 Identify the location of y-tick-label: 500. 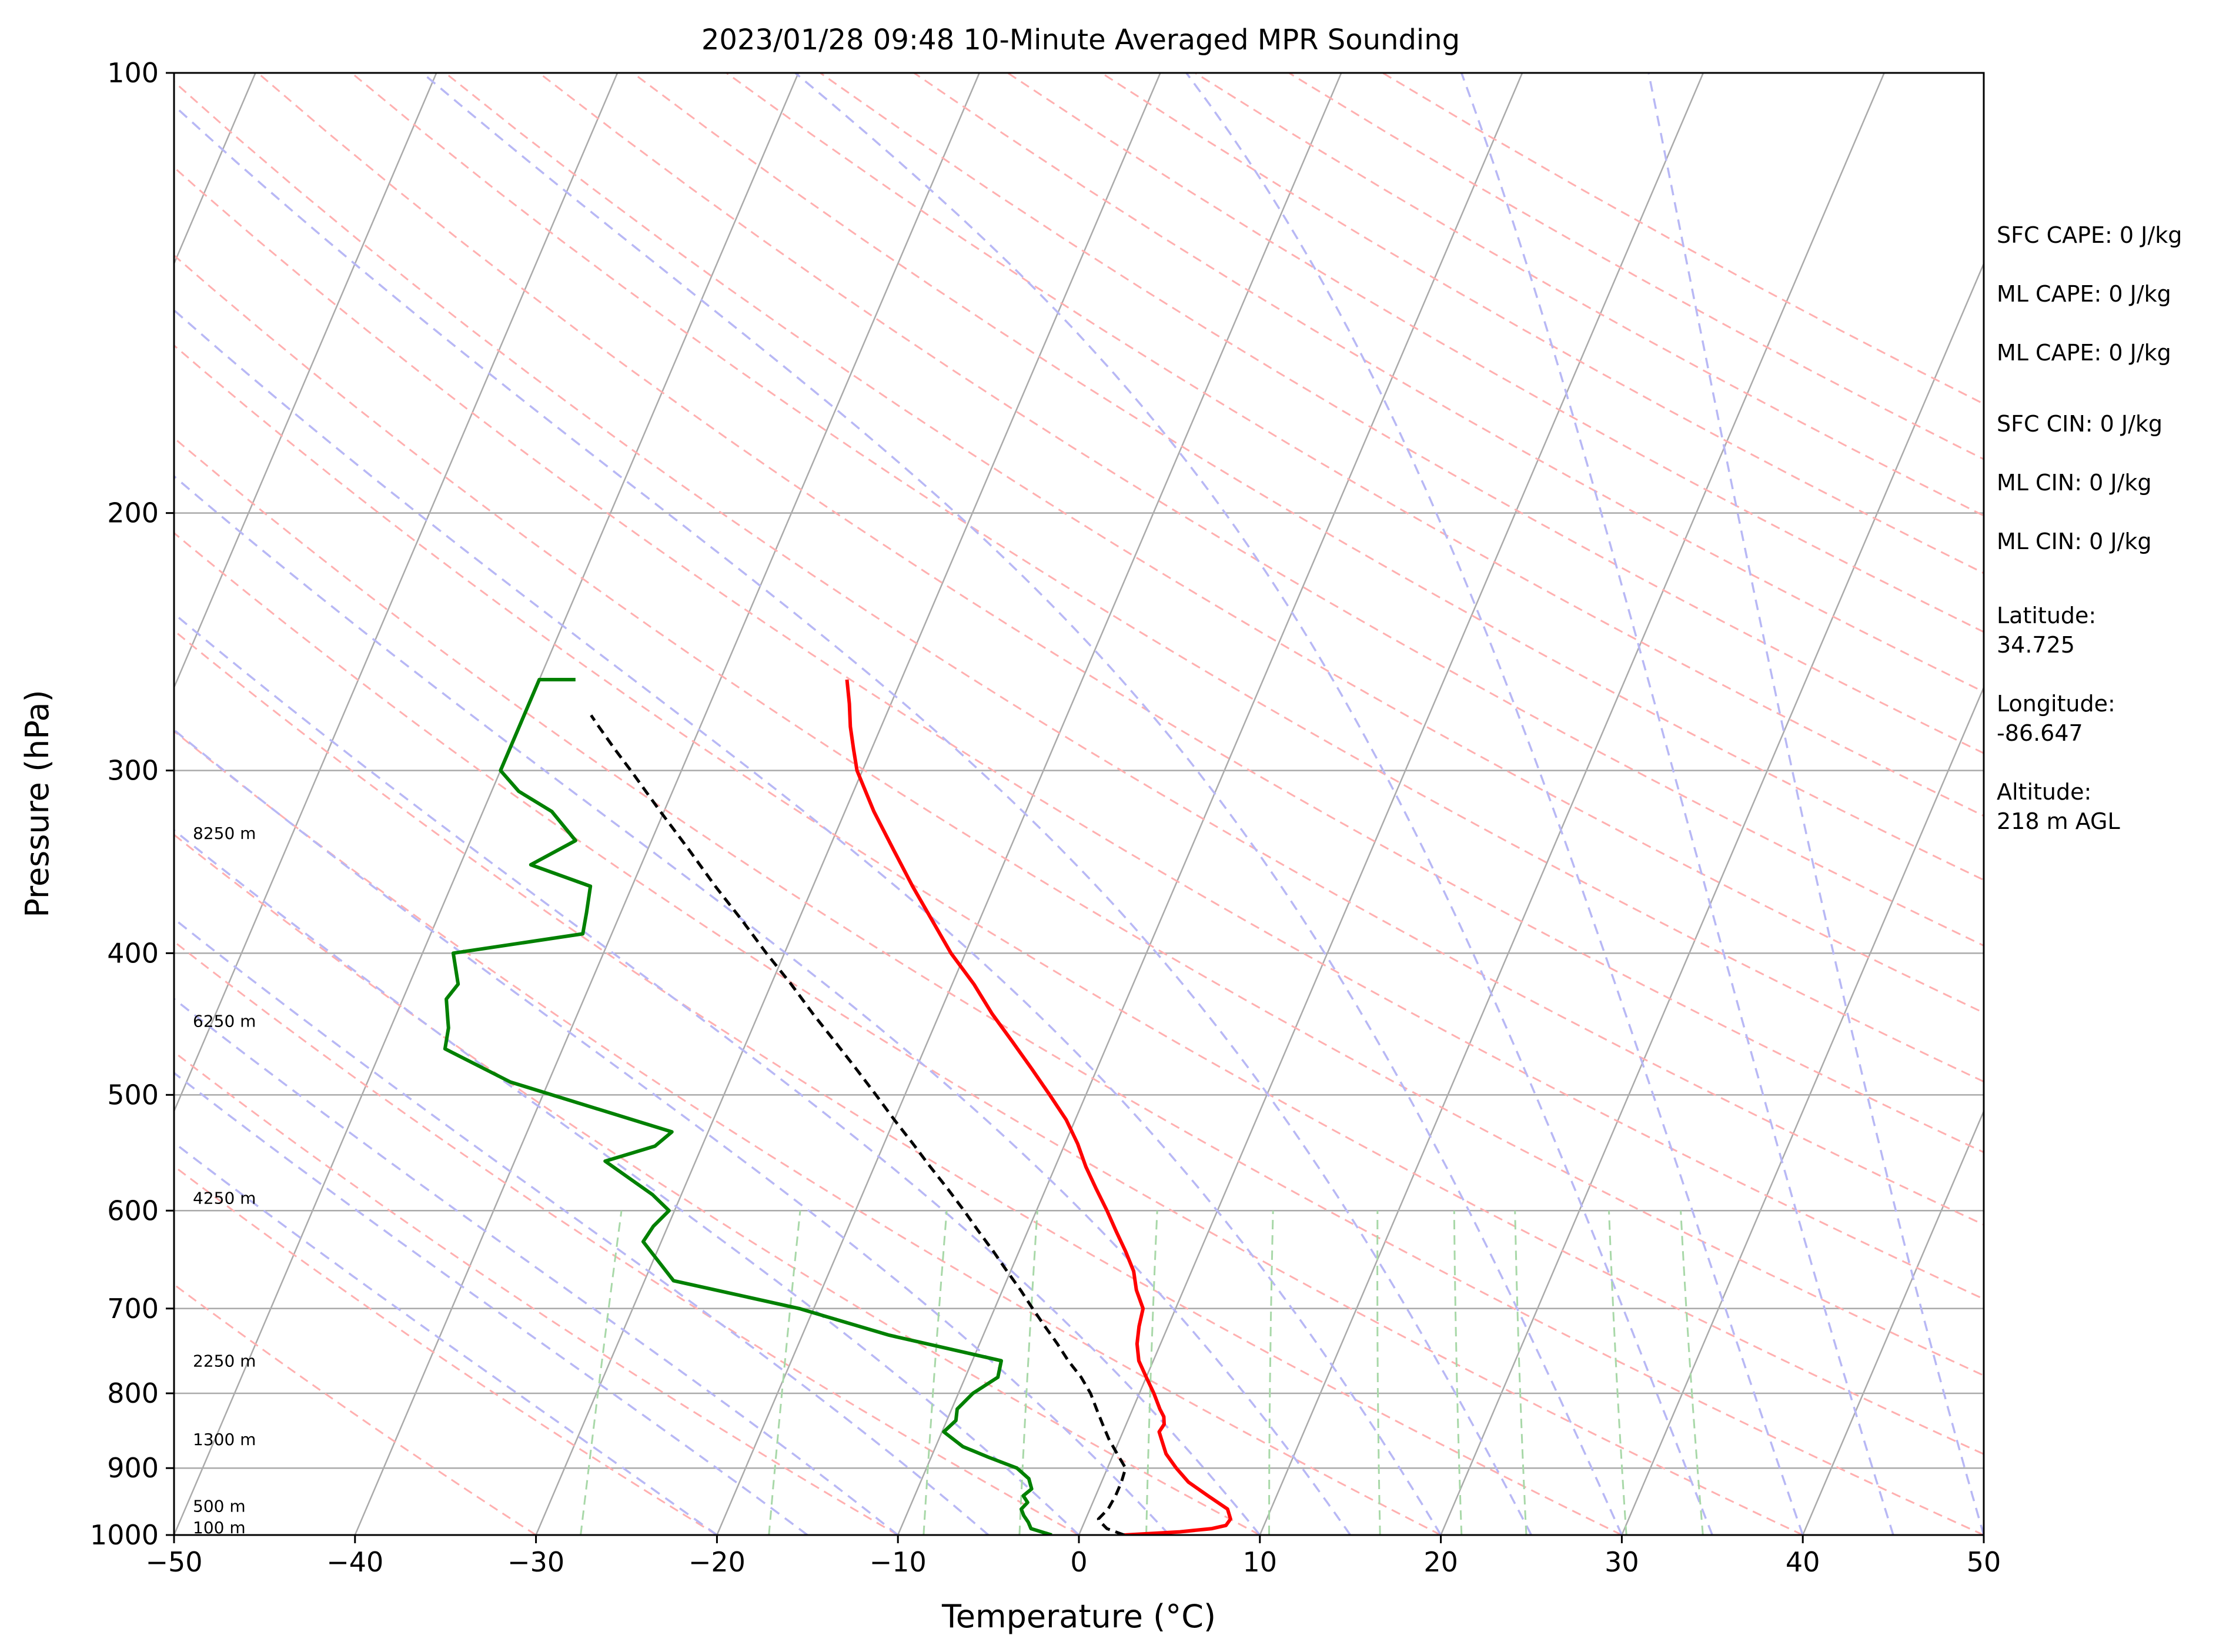
(133, 1095).